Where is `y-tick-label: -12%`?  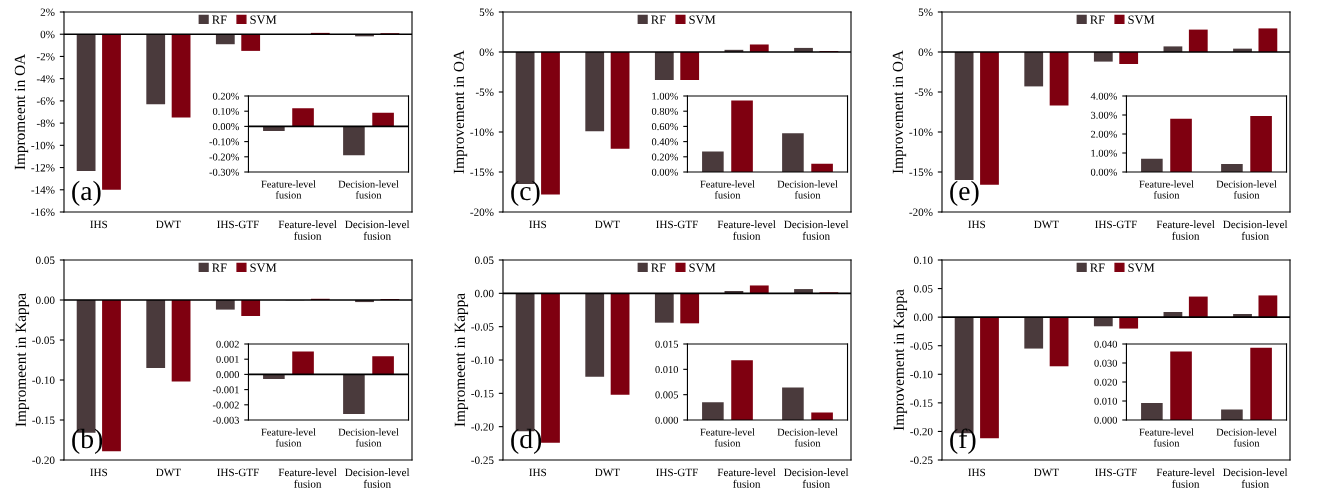 y-tick-label: -12% is located at coordinates (43, 168).